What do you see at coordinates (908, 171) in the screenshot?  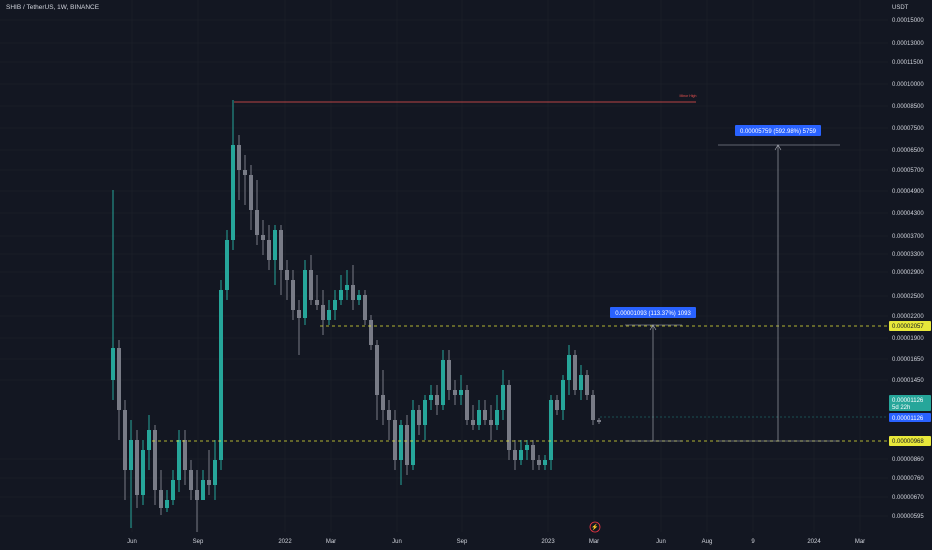 I see `y-tick-label: 0.00005700` at bounding box center [908, 171].